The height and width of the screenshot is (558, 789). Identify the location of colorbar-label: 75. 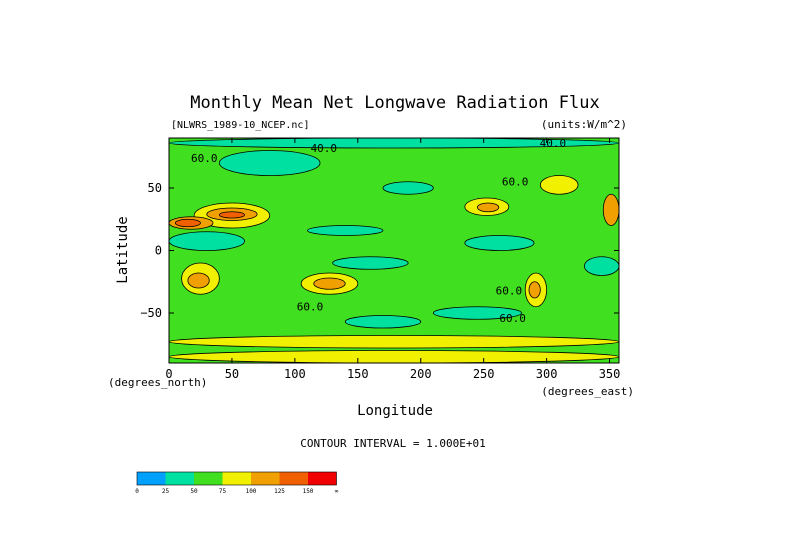
(223, 491).